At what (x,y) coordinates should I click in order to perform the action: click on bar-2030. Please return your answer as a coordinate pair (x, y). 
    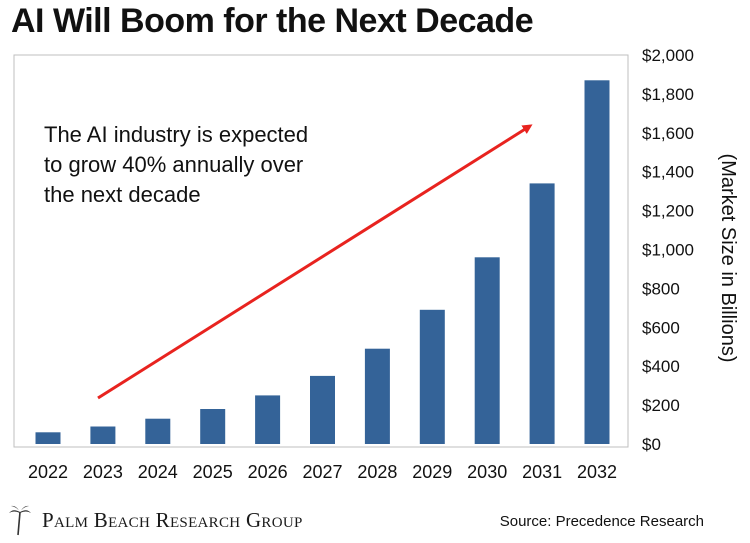
    Looking at the image, I should click on (487, 350).